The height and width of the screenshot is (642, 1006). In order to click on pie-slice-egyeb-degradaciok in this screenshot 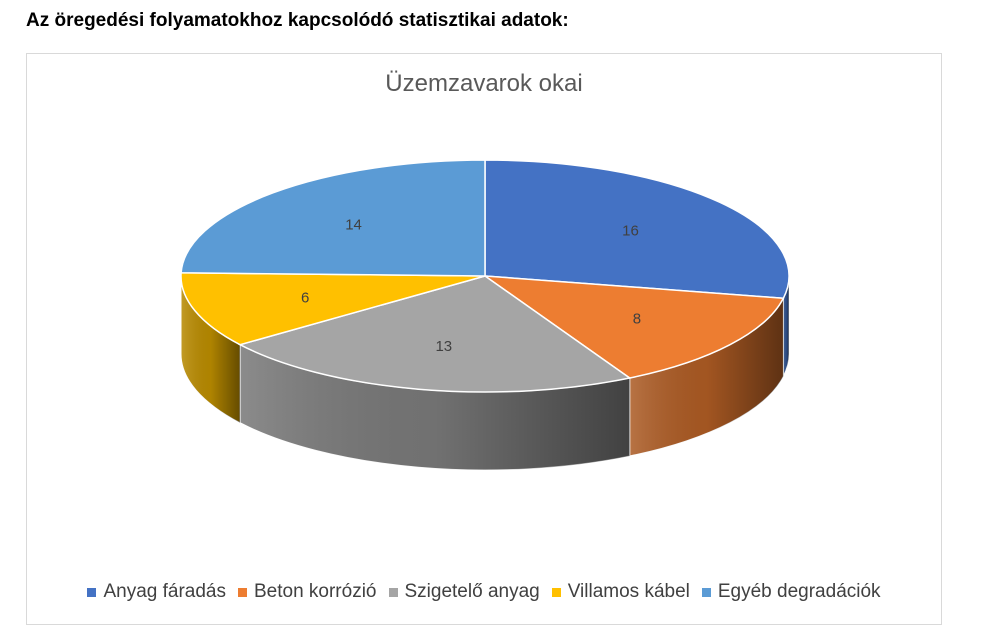, I will do `click(333, 218)`.